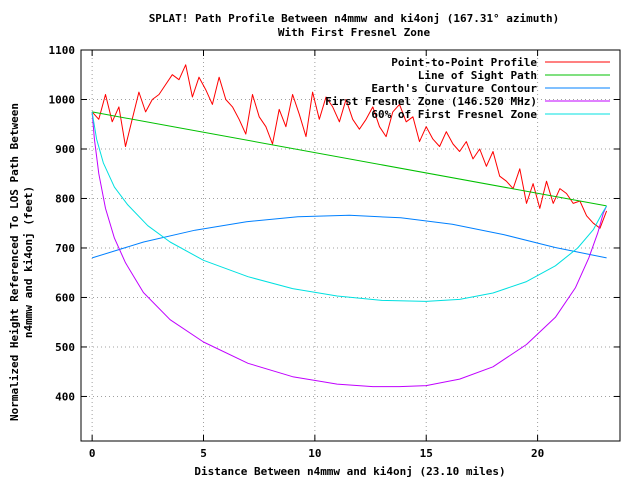  I want to click on x-tick-label: 0, so click(92, 453).